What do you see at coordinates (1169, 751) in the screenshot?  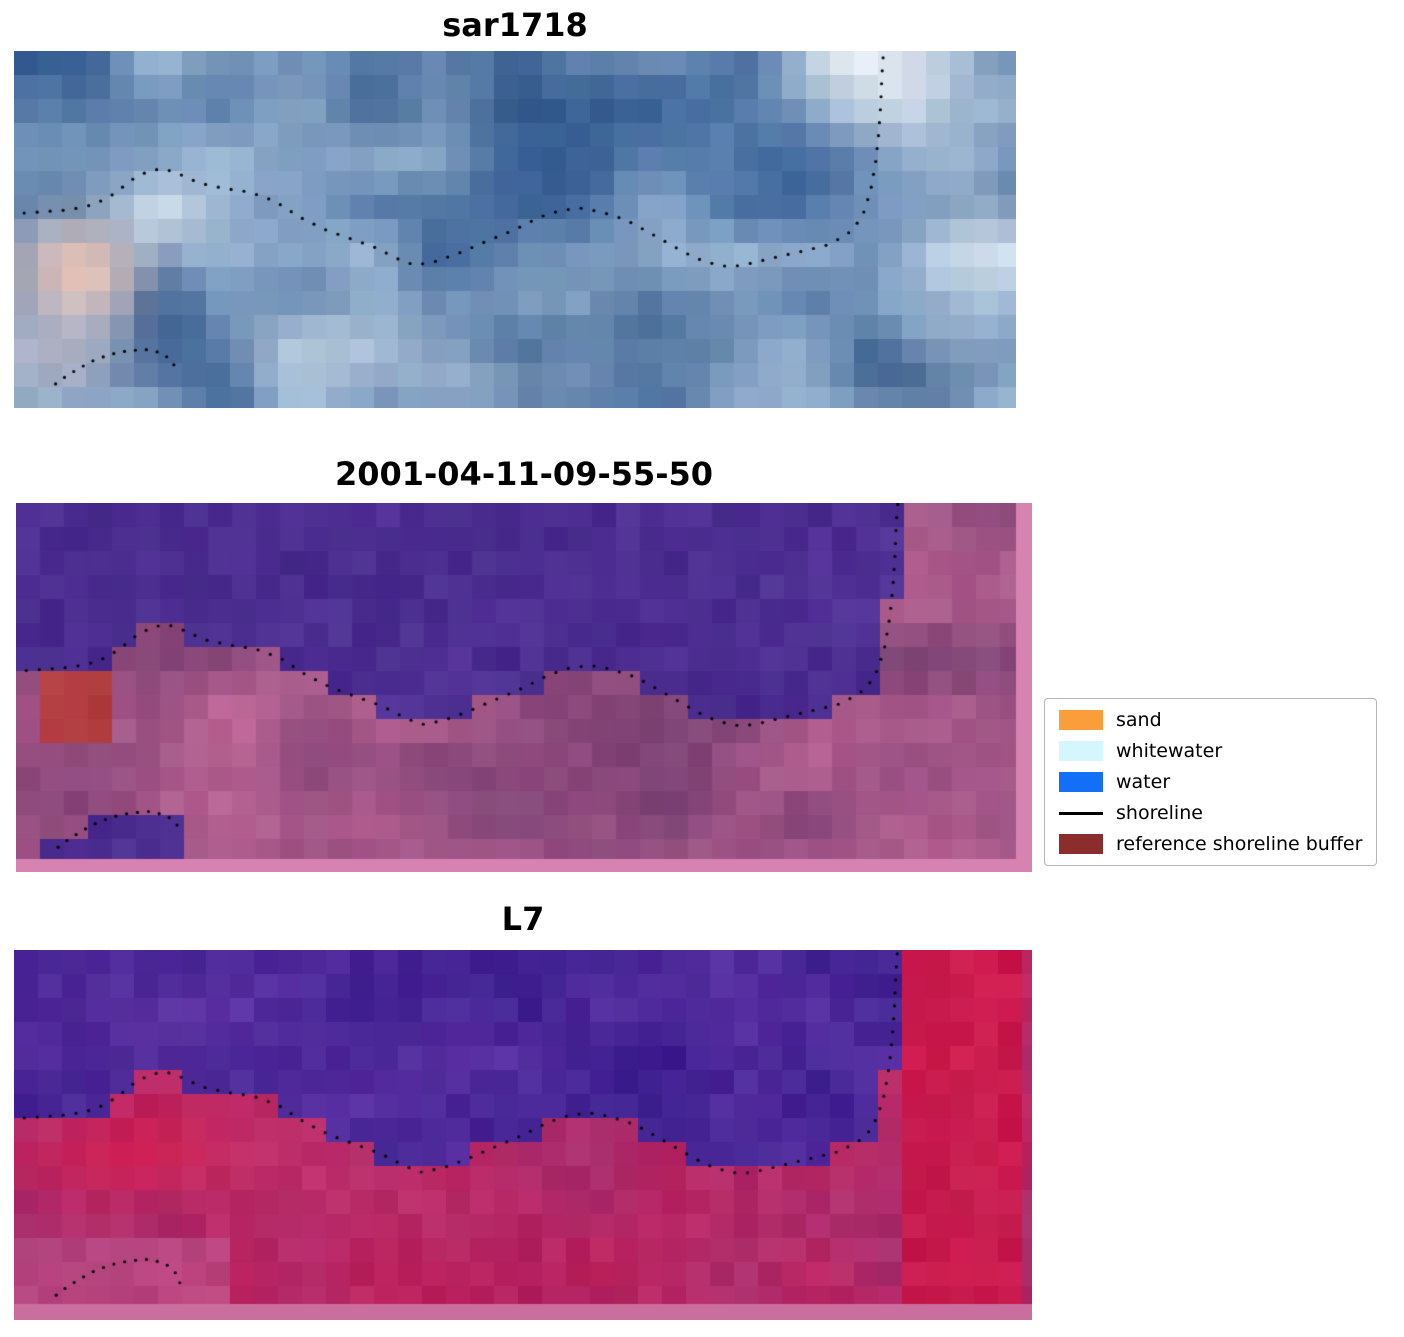 I see `legend-label: whitewater` at bounding box center [1169, 751].